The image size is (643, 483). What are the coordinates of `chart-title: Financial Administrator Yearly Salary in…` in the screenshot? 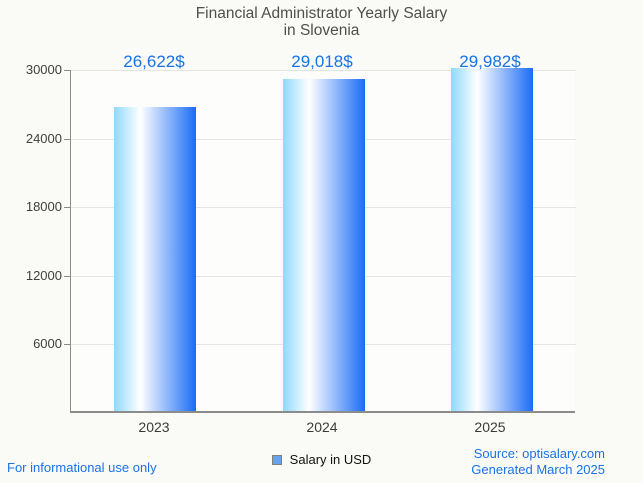 It's located at (321, 22).